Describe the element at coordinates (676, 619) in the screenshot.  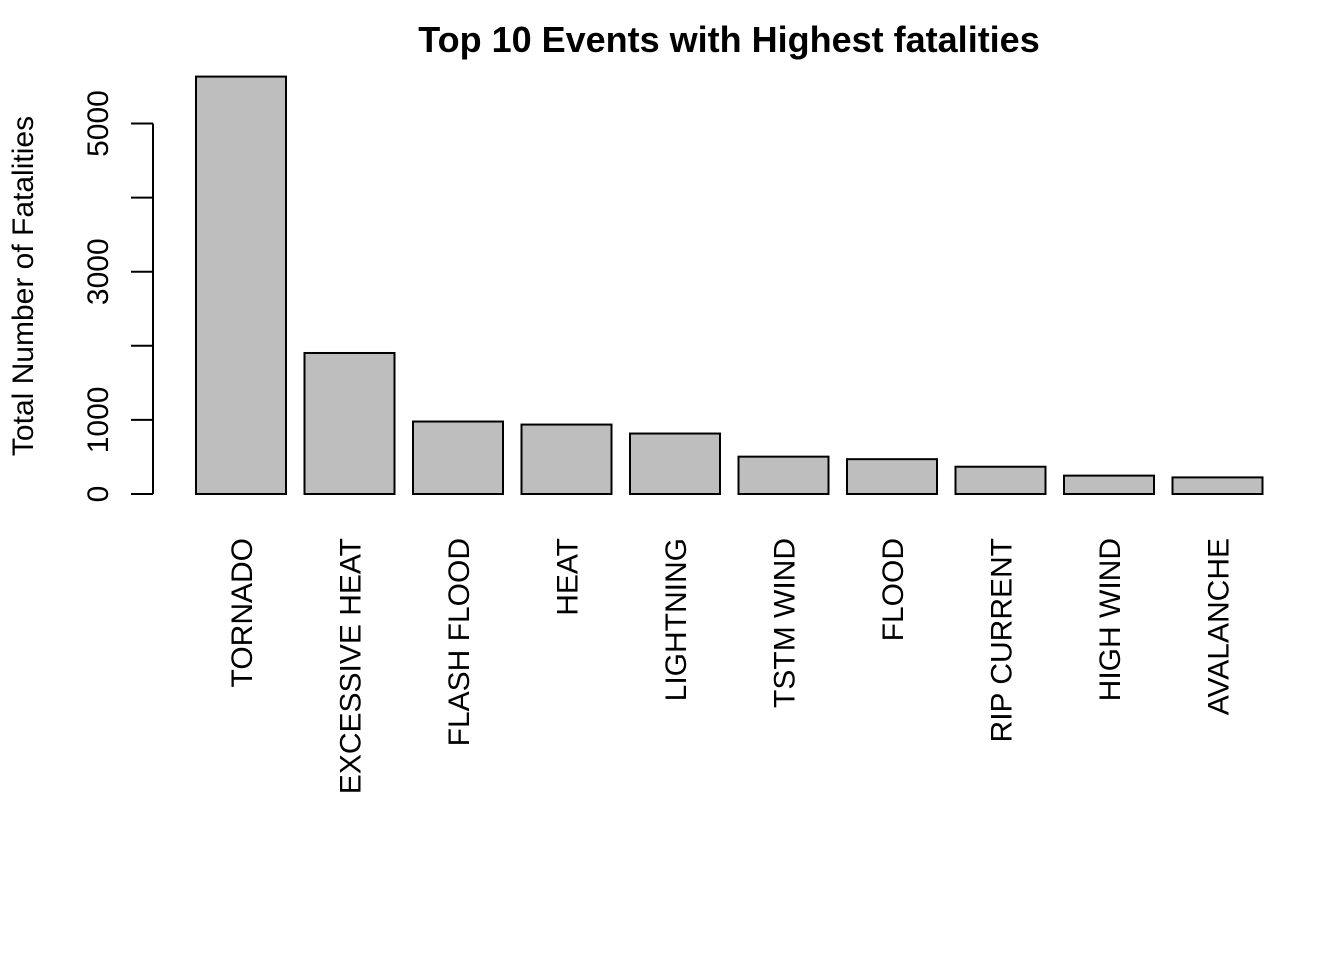
I see `x-tick-label: LIGHTNING` at that location.